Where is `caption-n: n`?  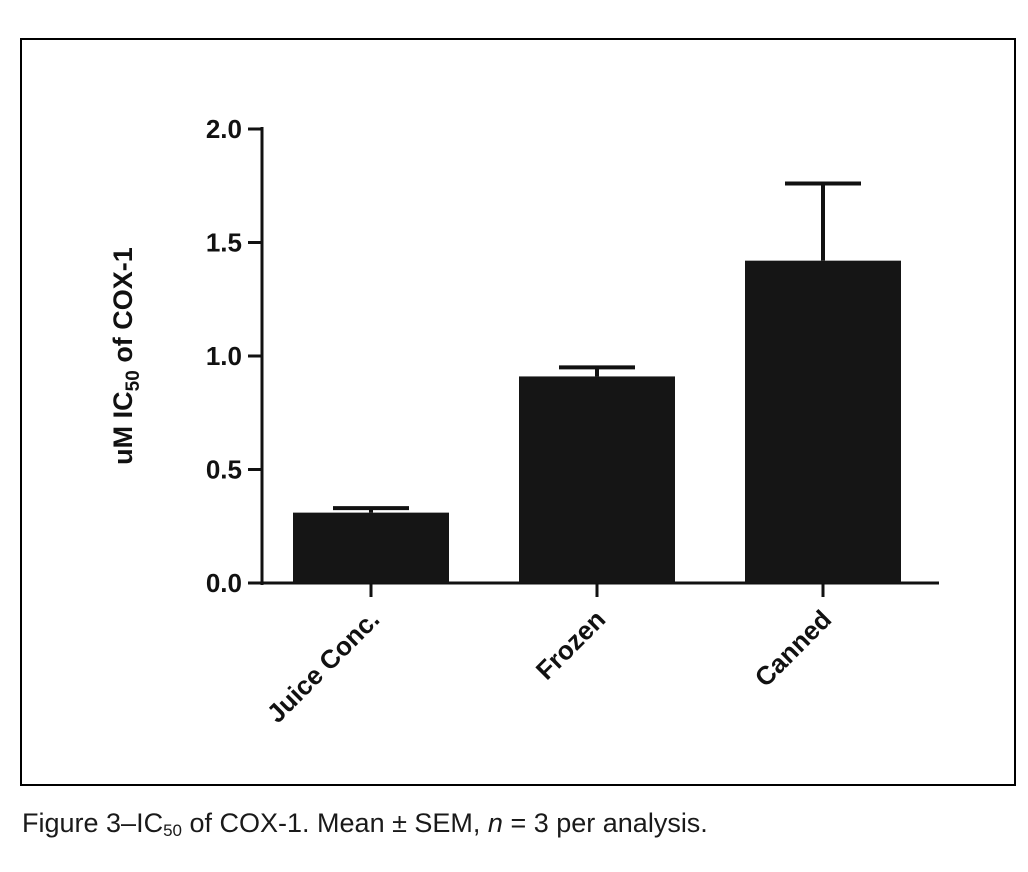
caption-n: n is located at coordinates (495, 823).